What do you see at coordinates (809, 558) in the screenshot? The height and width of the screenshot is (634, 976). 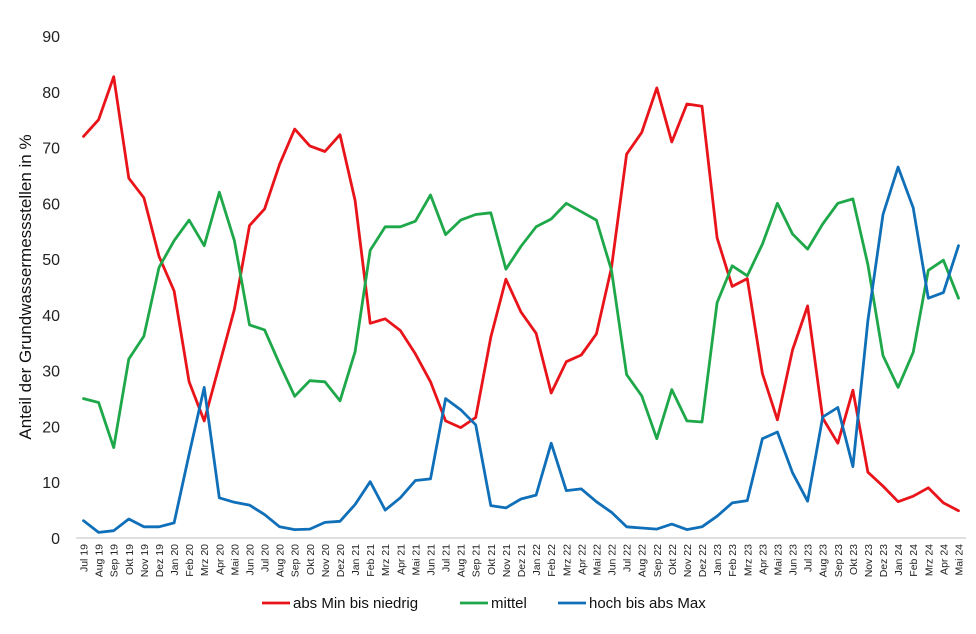 I see `x-tick-label: Jul 23` at bounding box center [809, 558].